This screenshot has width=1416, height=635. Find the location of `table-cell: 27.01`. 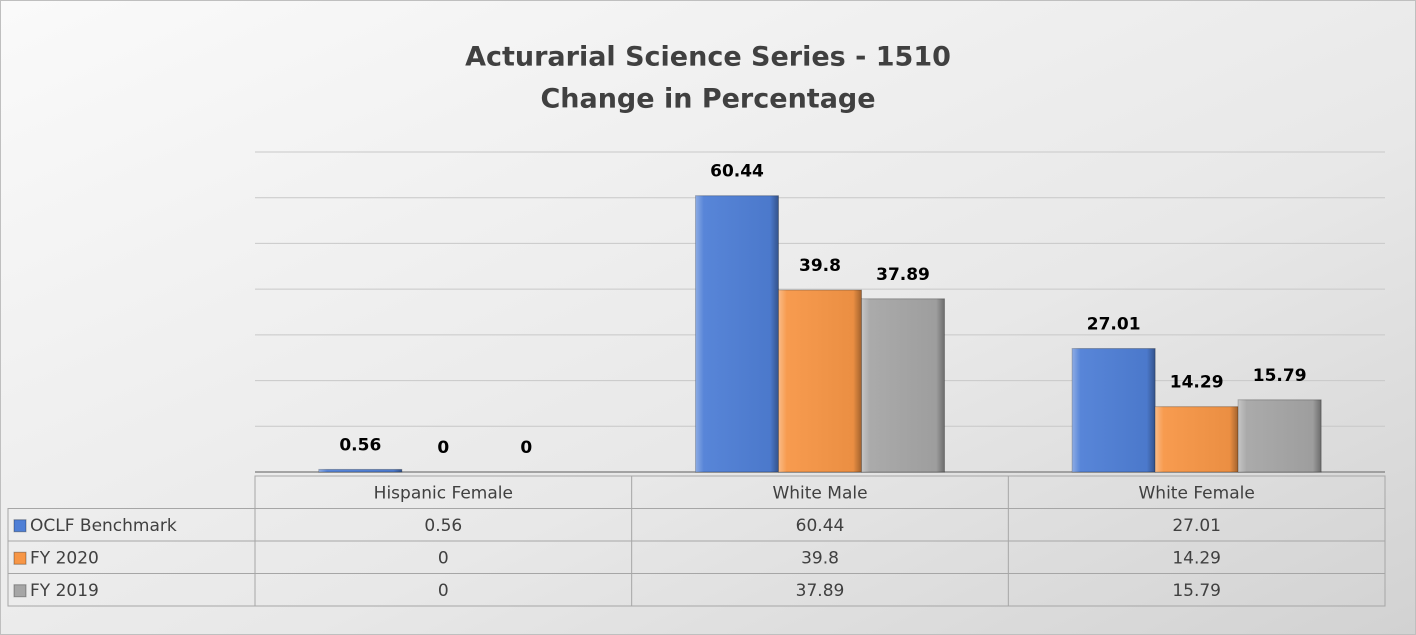

table-cell: 27.01 is located at coordinates (1196, 526).